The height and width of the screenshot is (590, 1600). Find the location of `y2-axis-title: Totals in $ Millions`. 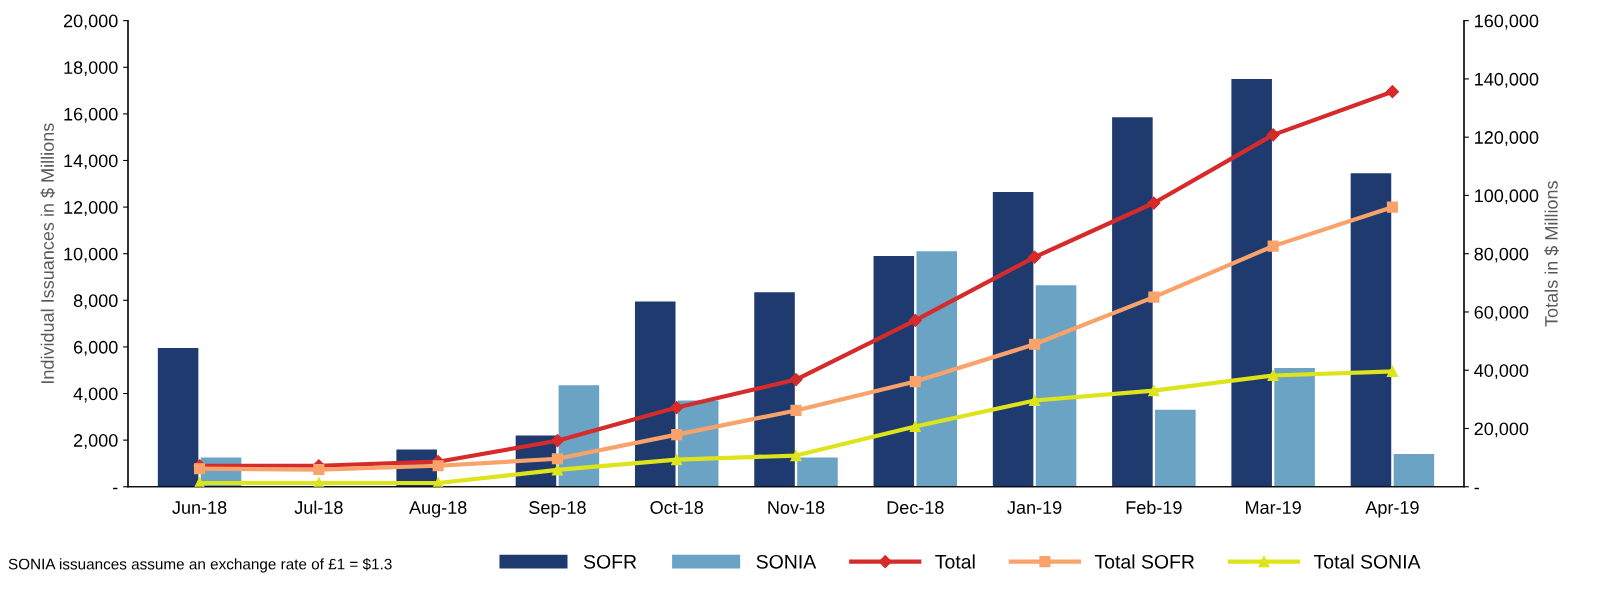

y2-axis-title: Totals in $ Millions is located at coordinates (1551, 254).